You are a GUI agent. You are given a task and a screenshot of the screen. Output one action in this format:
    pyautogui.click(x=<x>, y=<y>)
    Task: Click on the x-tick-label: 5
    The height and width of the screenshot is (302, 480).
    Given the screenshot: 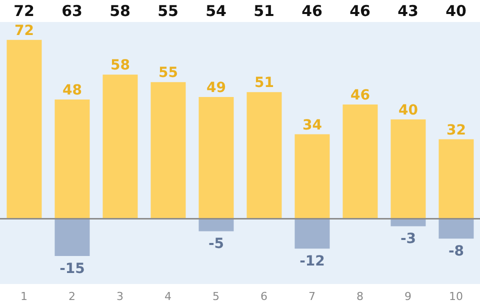 What is the action you would take?
    pyautogui.click(x=216, y=296)
    